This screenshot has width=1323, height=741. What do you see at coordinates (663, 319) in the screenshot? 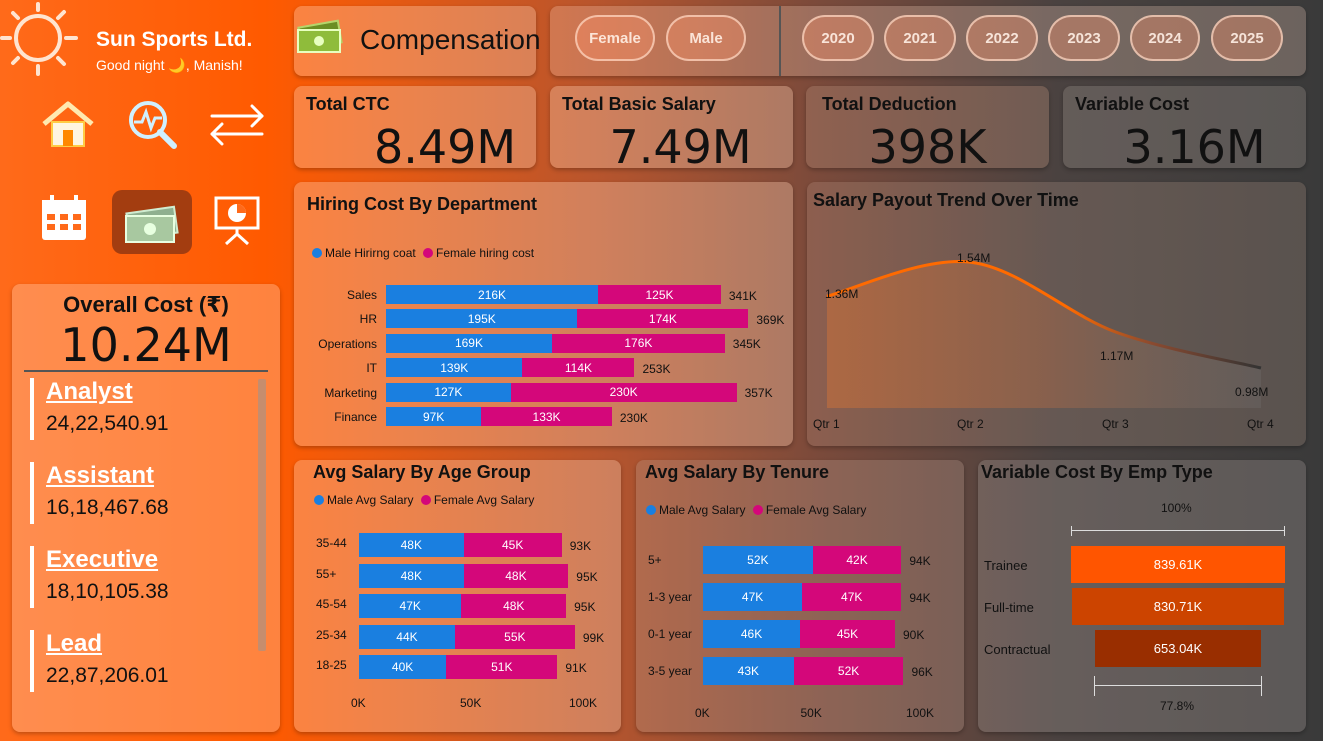
I see `bar-female: 174K` at bounding box center [663, 319].